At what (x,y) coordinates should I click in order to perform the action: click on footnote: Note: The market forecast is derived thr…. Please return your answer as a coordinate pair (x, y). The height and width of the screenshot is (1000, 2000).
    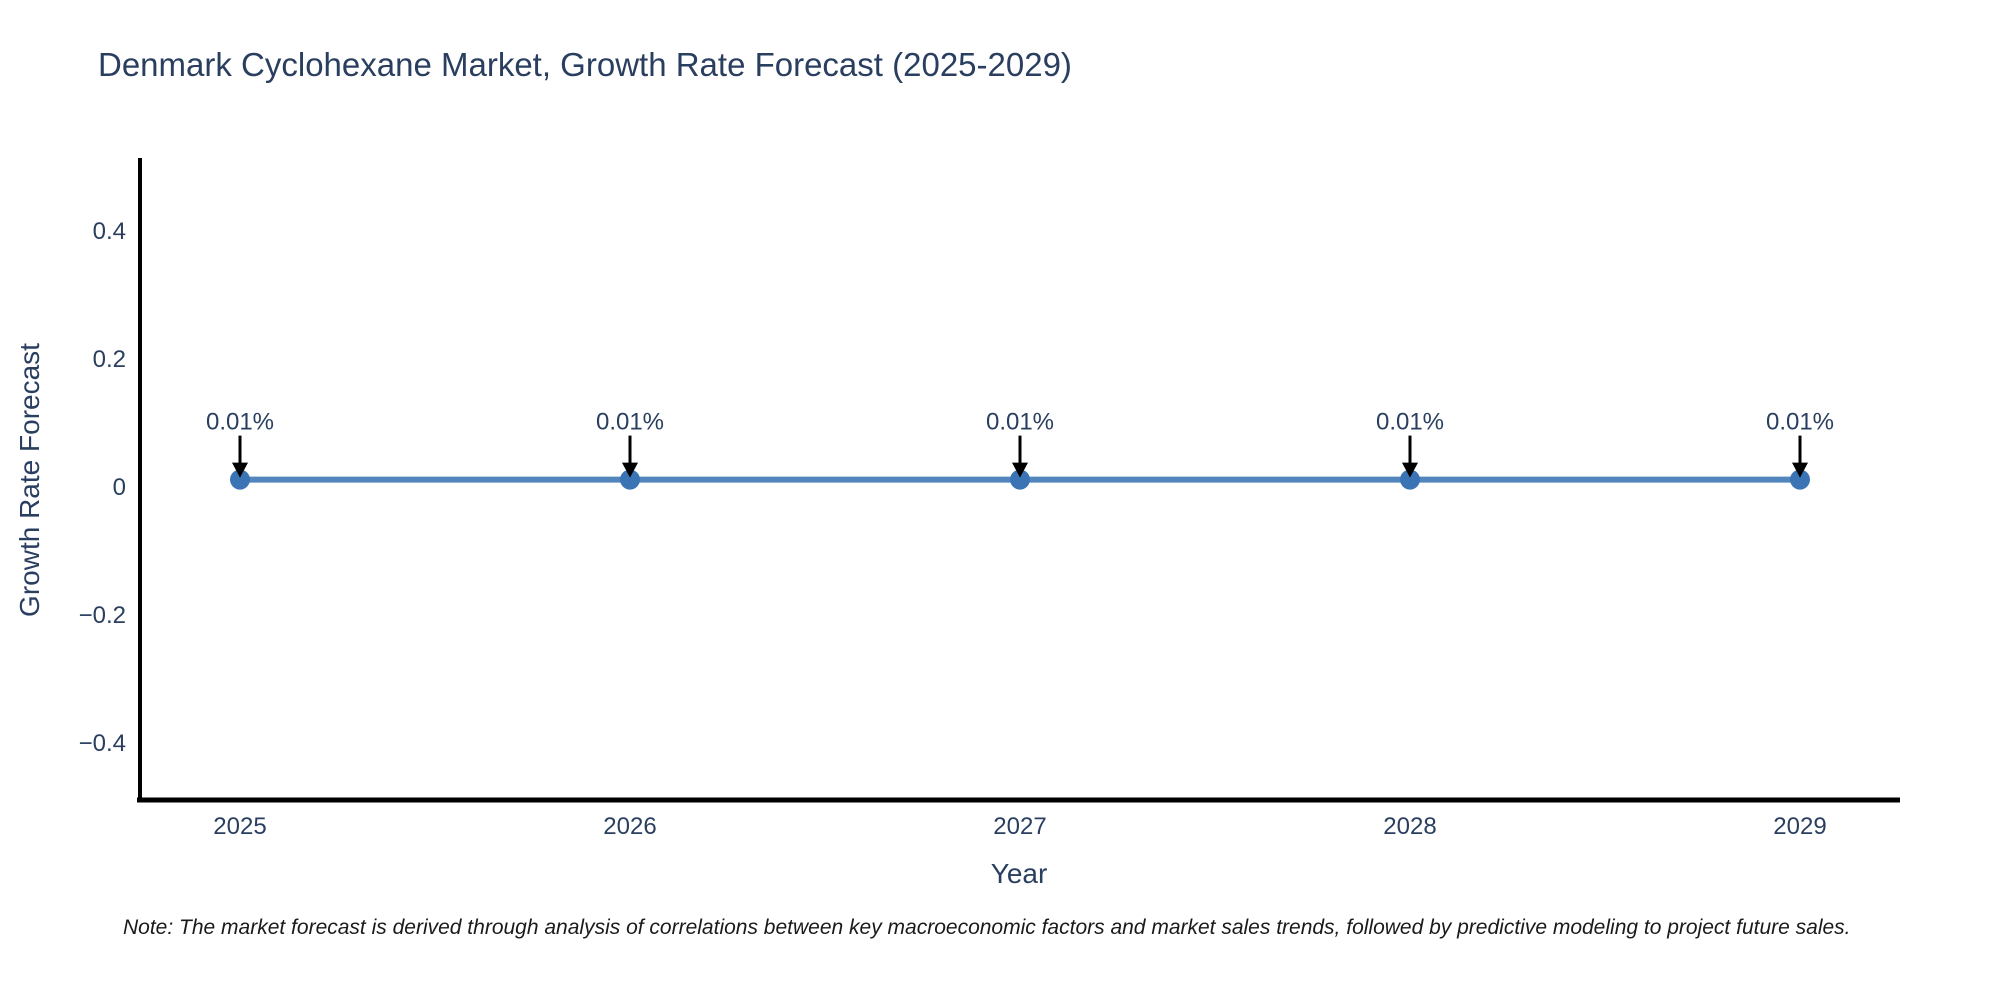
    Looking at the image, I should click on (987, 927).